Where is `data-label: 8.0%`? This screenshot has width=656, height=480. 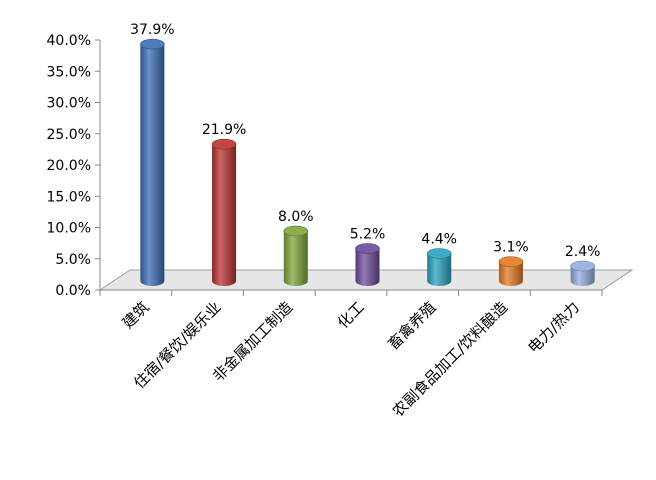
data-label: 8.0% is located at coordinates (296, 217).